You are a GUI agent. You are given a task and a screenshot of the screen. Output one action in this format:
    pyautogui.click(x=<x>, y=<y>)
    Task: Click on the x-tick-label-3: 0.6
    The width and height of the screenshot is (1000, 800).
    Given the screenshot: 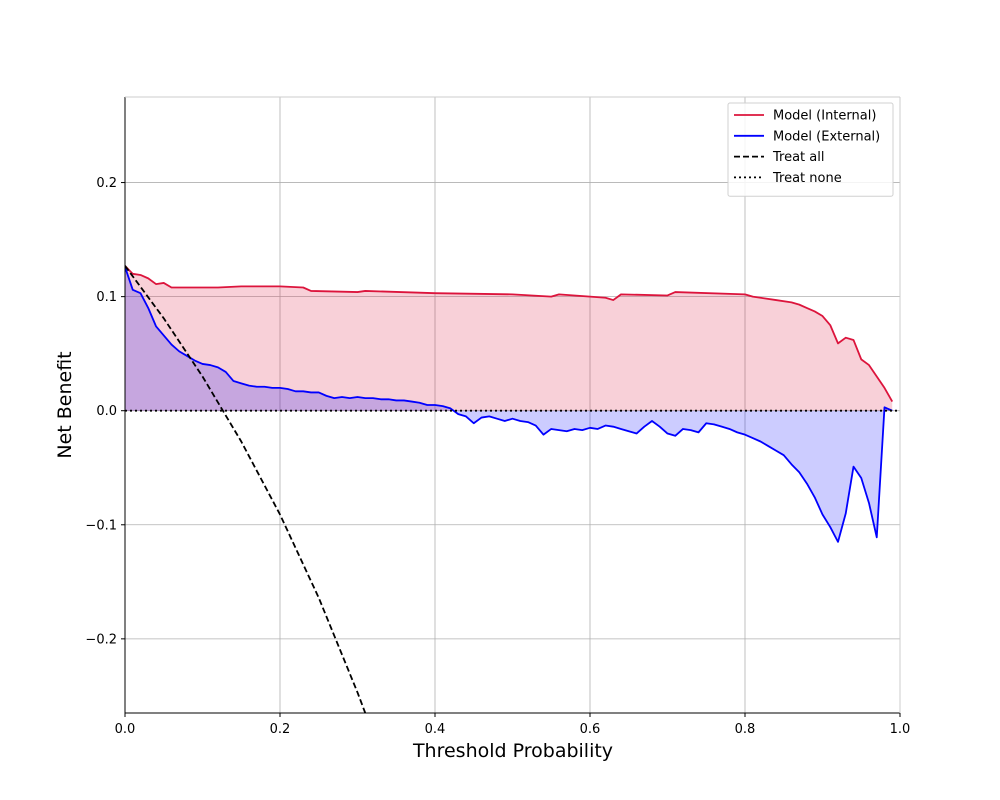 What is the action you would take?
    pyautogui.click(x=590, y=729)
    